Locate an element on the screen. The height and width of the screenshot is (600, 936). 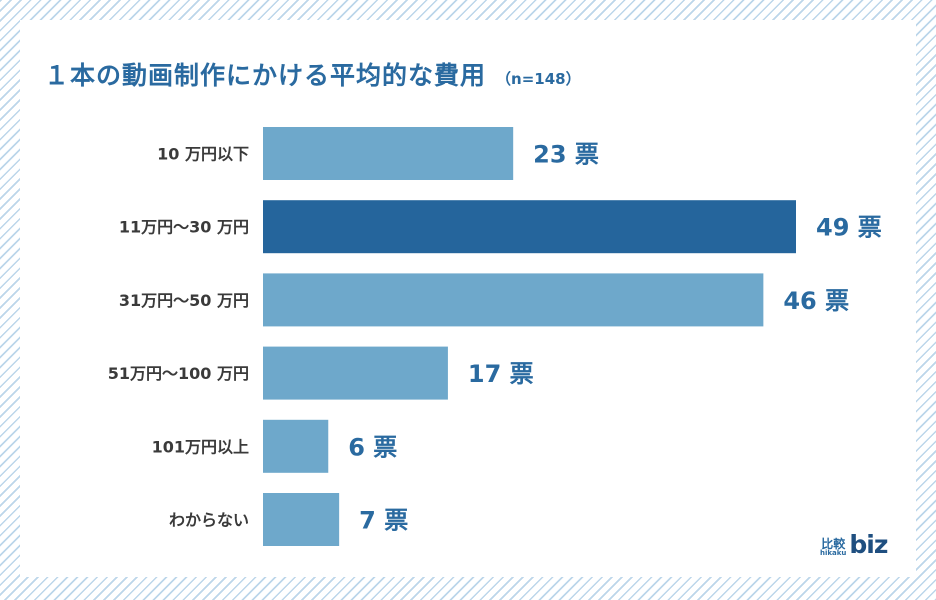
logo-kanji: 比較 hikaku is located at coordinates (833, 547).